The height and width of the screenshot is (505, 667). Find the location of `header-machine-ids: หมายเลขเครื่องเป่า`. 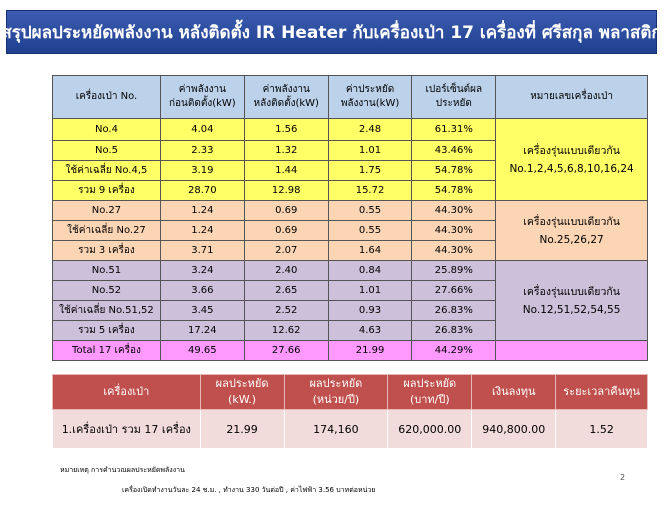

header-machine-ids: หมายเลขเครื่องเป่า is located at coordinates (571, 97).